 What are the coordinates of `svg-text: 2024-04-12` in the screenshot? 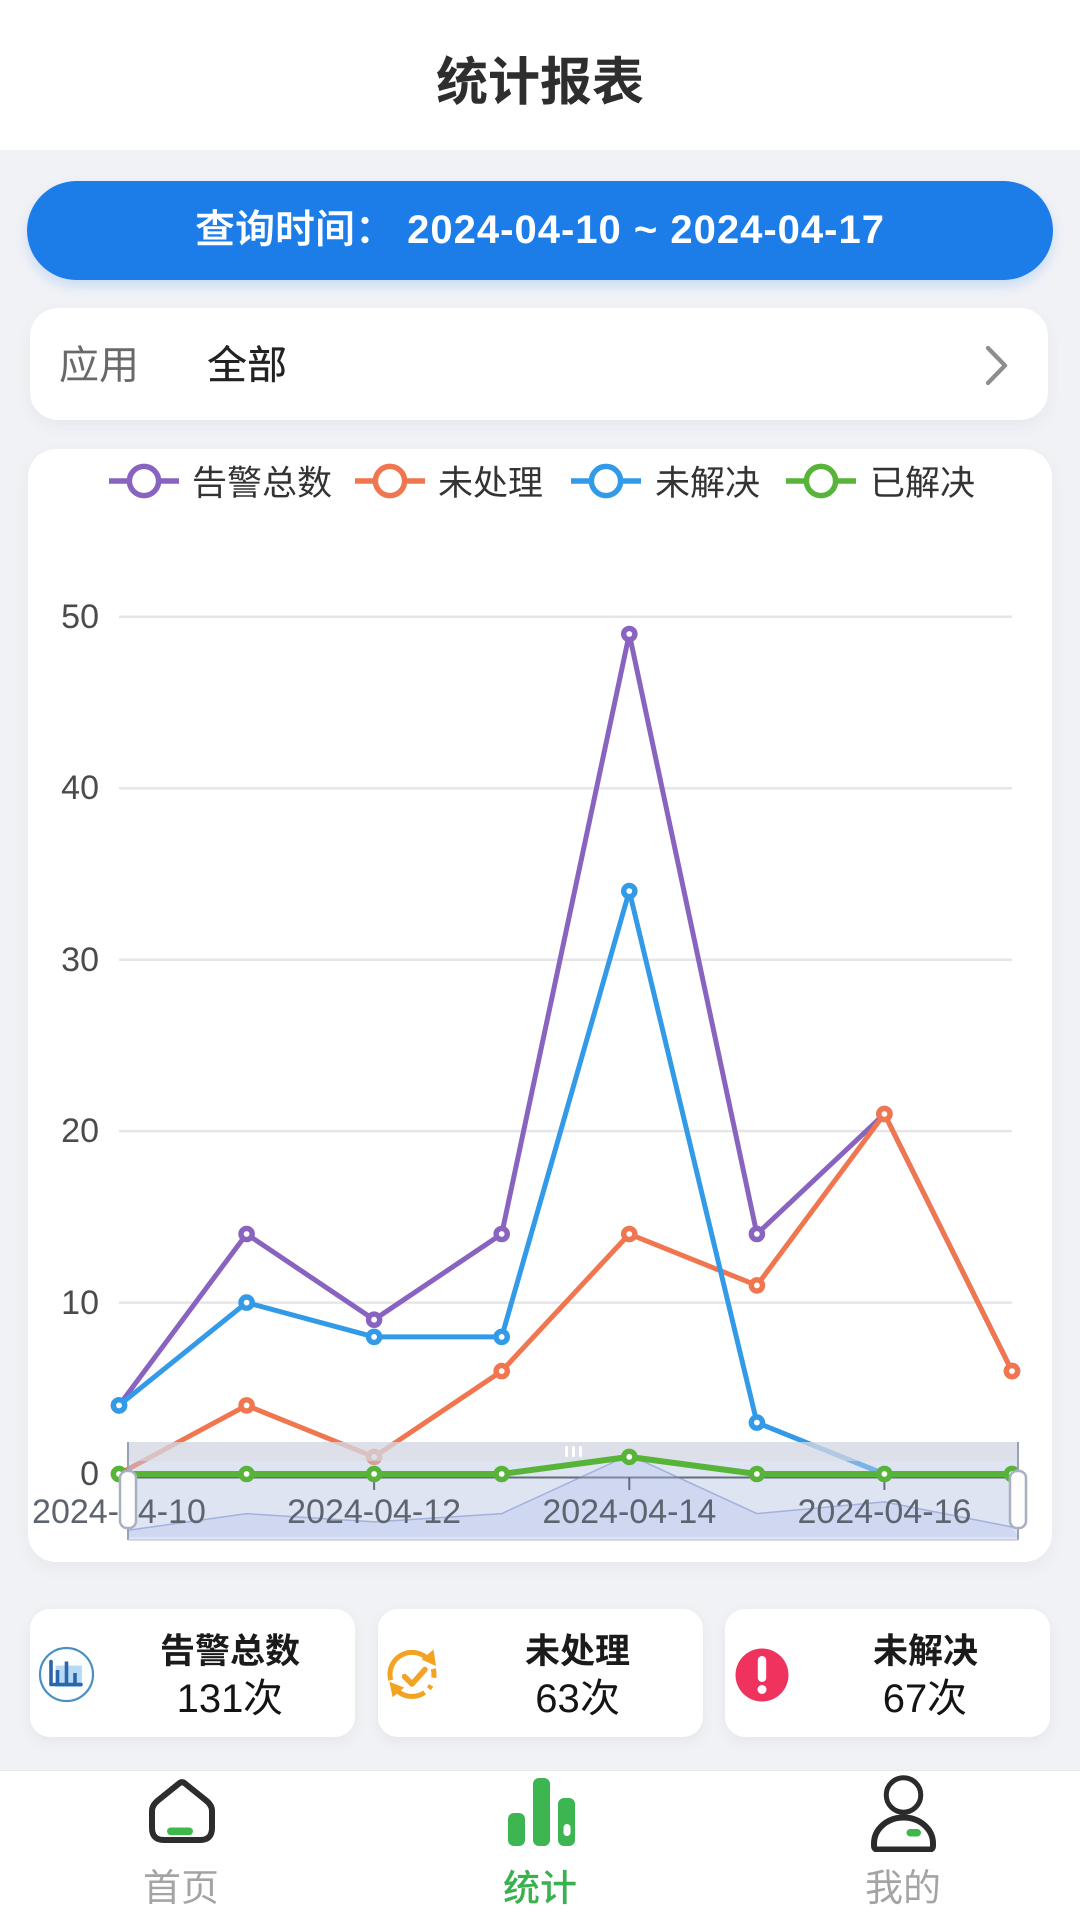 It's located at (374, 1512).